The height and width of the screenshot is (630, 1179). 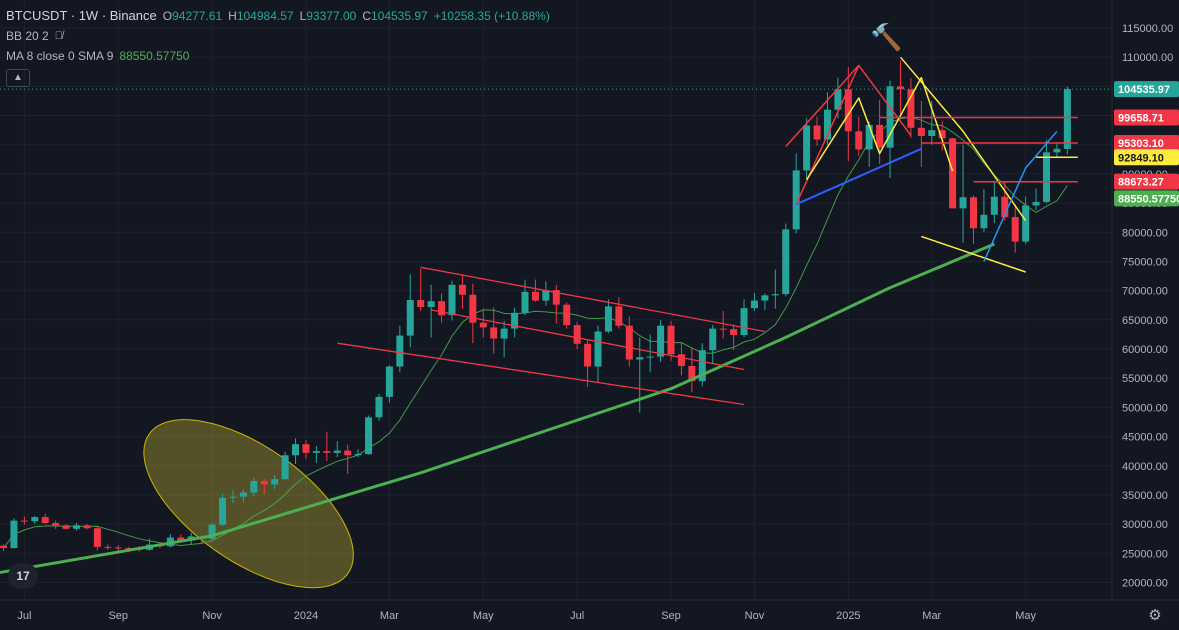 I want to click on price-label-3: 92849.10, so click(x=1146, y=157).